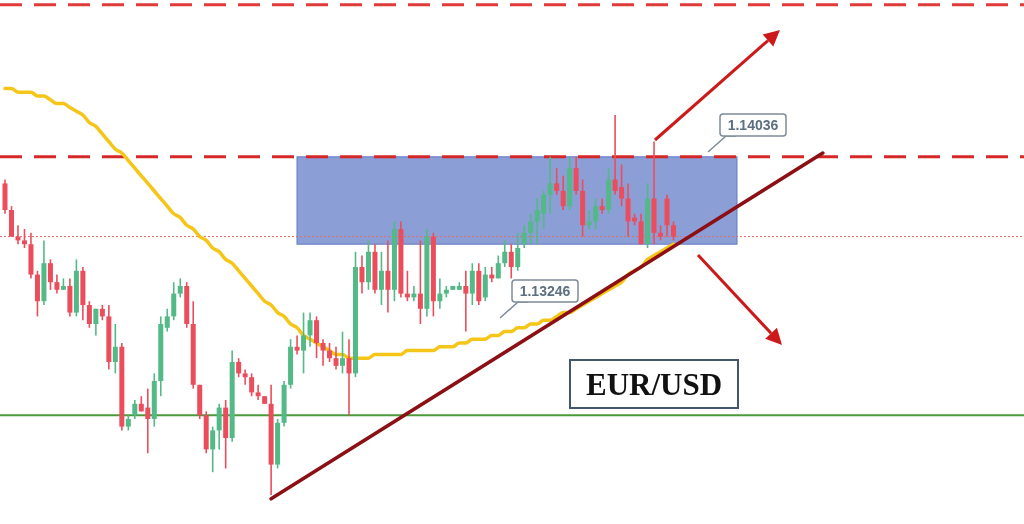  Describe the element at coordinates (545, 291) in the screenshot. I see `annotation: 1.13246` at that location.